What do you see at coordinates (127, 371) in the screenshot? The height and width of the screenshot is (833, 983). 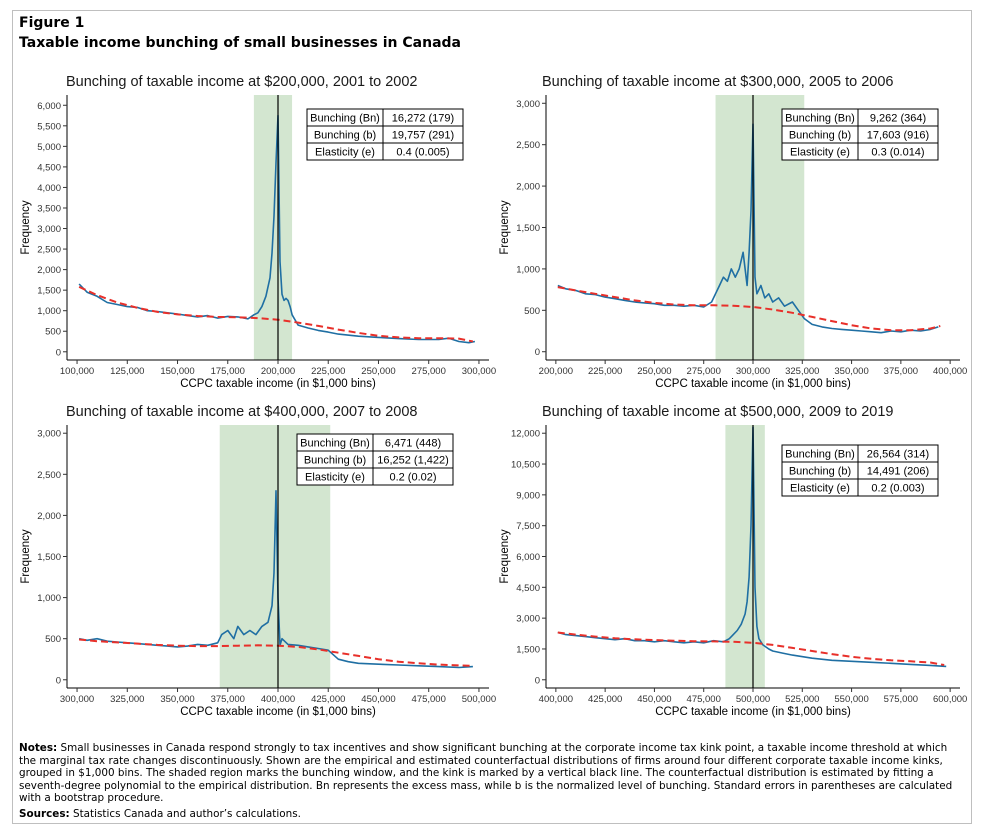 I see `x-tick-label: 125,000` at bounding box center [127, 371].